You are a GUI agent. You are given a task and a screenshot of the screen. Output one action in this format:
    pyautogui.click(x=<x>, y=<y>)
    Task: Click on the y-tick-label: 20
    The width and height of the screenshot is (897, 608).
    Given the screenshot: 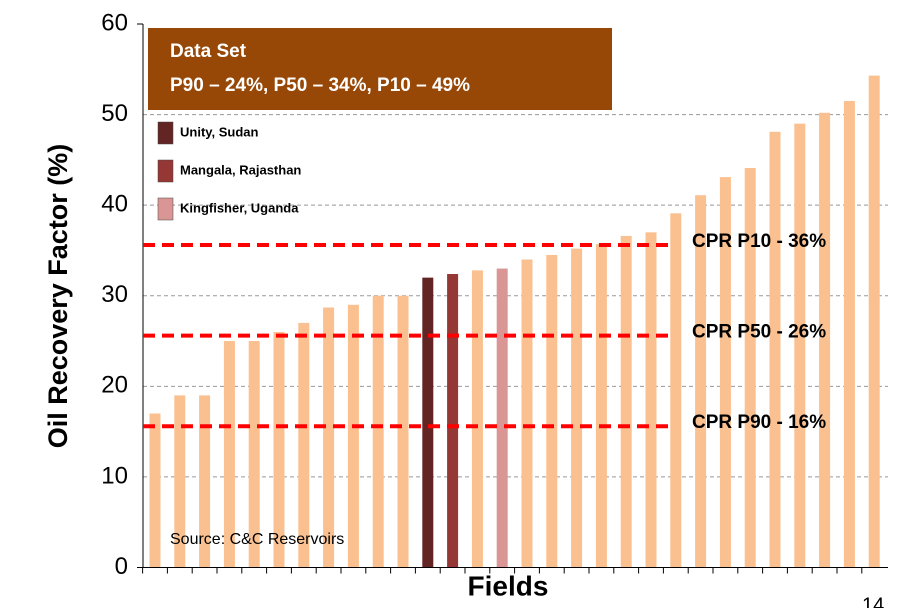 What is the action you would take?
    pyautogui.click(x=114, y=385)
    